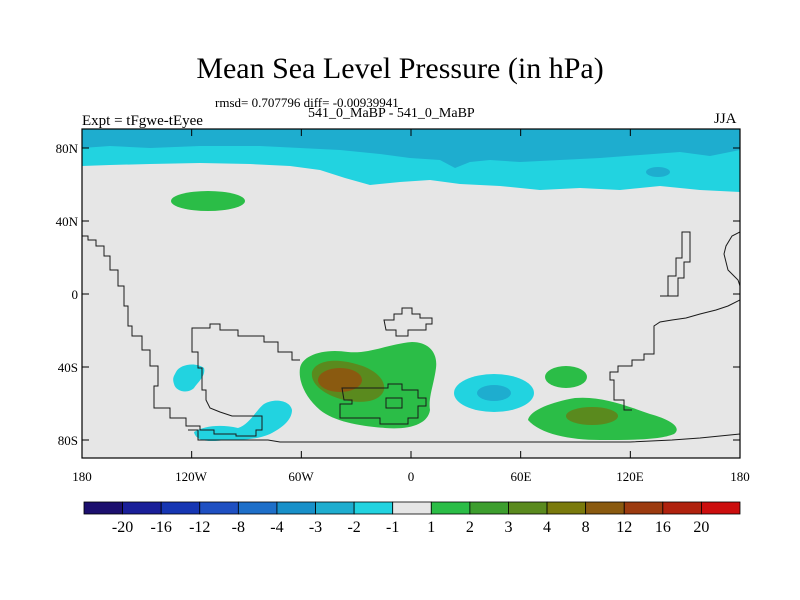 The width and height of the screenshot is (800, 600). I want to click on lon-tick-60w: 60W, so click(301, 476).